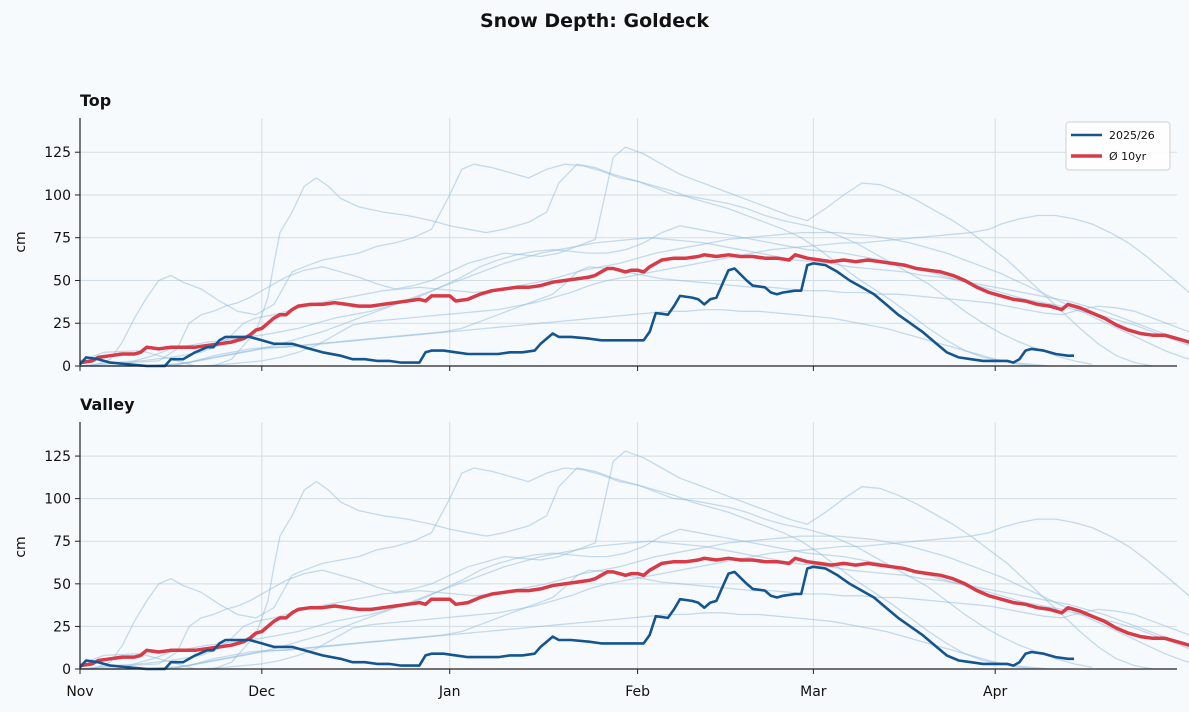 This screenshot has height=712, width=1189. What do you see at coordinates (95, 100) in the screenshot?
I see `panel-title: Top` at bounding box center [95, 100].